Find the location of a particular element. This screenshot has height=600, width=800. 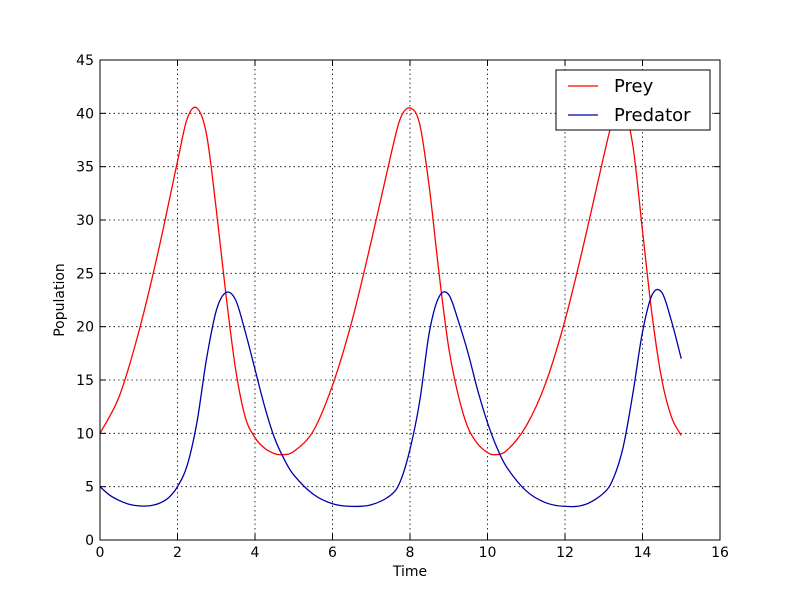

y-tick-label: 0 is located at coordinates (89, 541).